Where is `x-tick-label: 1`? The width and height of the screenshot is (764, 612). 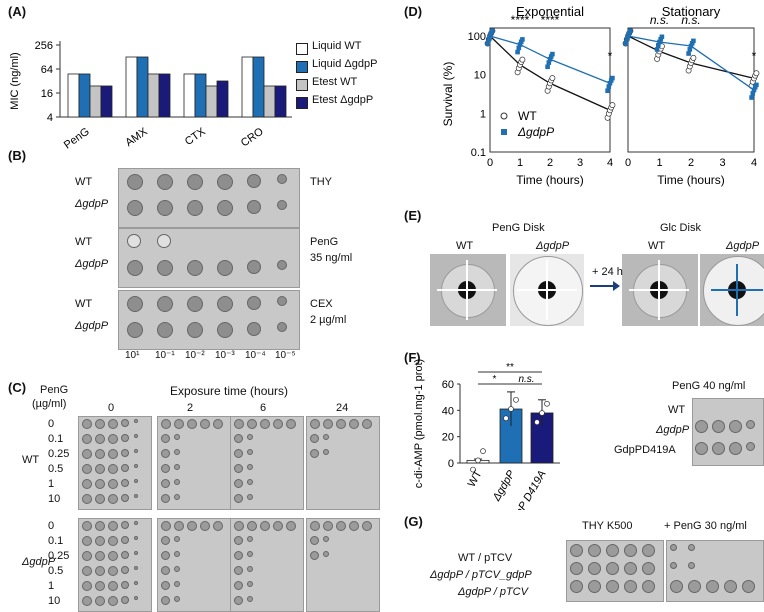 x-tick-label: 1 is located at coordinates (659, 163).